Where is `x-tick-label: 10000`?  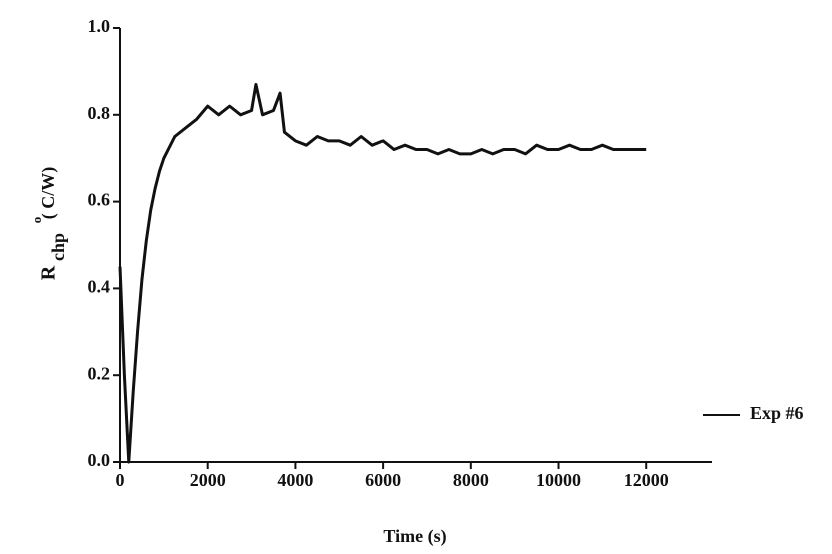 x-tick-label: 10000 is located at coordinates (558, 480).